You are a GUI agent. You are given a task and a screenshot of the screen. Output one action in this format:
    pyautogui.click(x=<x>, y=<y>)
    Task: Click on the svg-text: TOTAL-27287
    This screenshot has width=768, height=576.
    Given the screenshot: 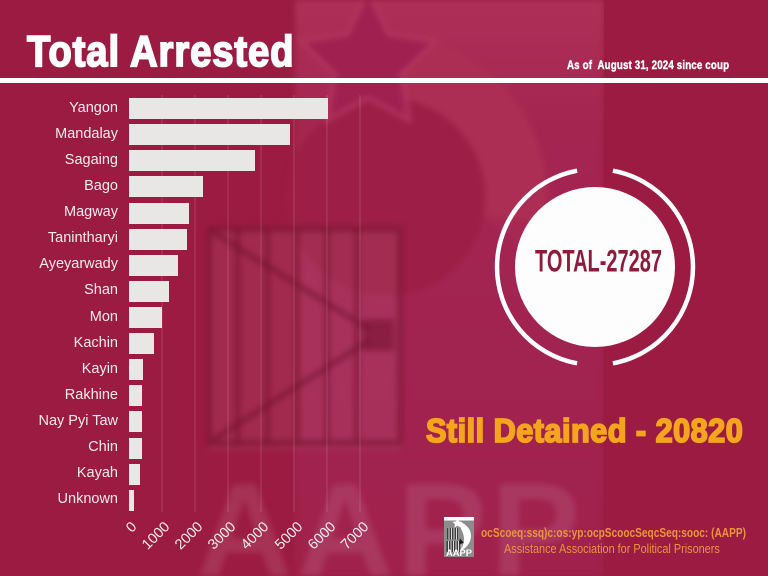 What is the action you would take?
    pyautogui.click(x=598, y=261)
    